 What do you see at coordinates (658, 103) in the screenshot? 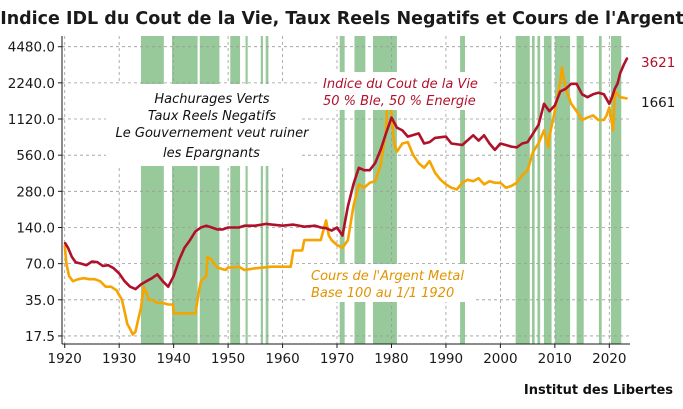
I see `silver-end-value: 1661` at bounding box center [658, 103].